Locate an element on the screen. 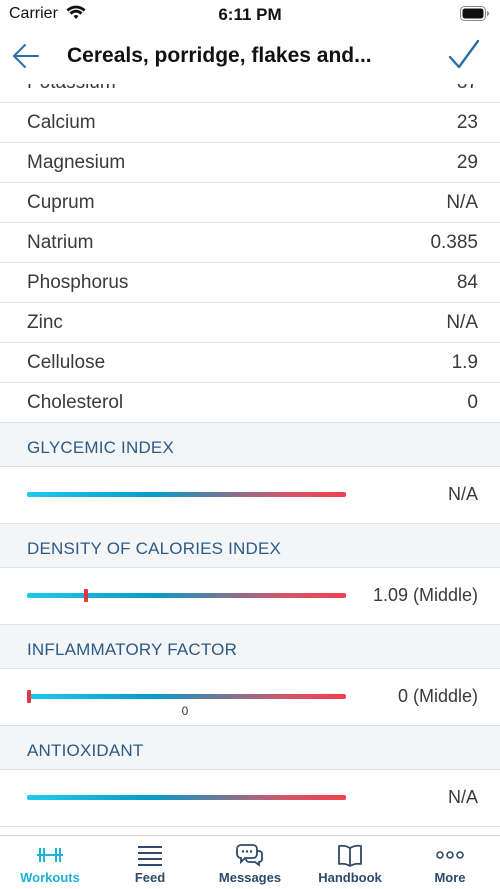 Image resolution: width=500 pixels, height=889 pixels. chat-bubbles-icon is located at coordinates (249, 855).